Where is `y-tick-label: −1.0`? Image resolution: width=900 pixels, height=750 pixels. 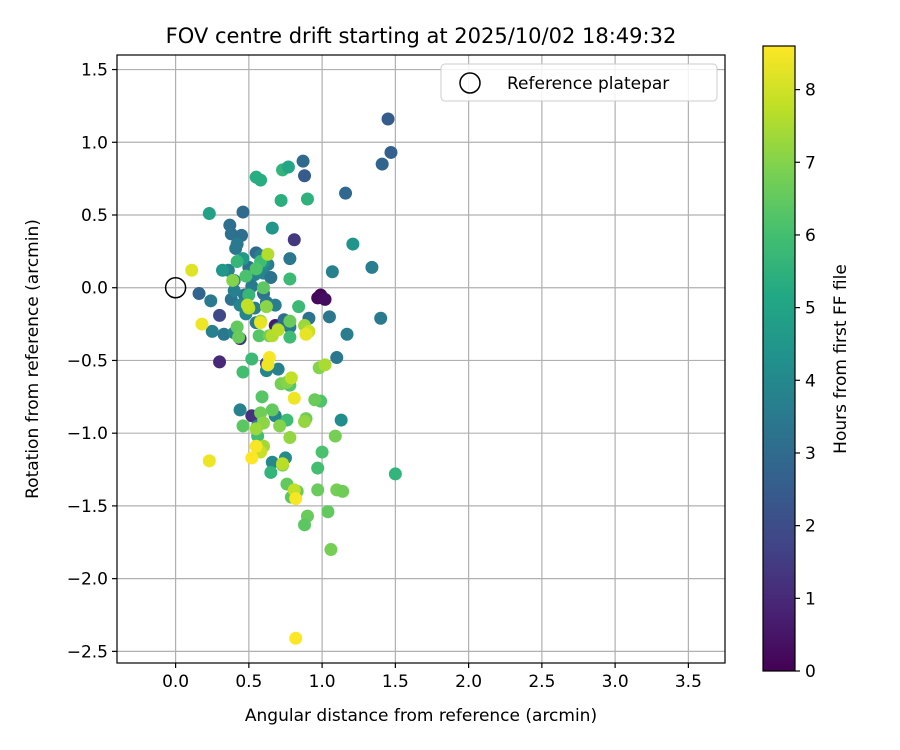 y-tick-label: −1.0 is located at coordinates (87, 434).